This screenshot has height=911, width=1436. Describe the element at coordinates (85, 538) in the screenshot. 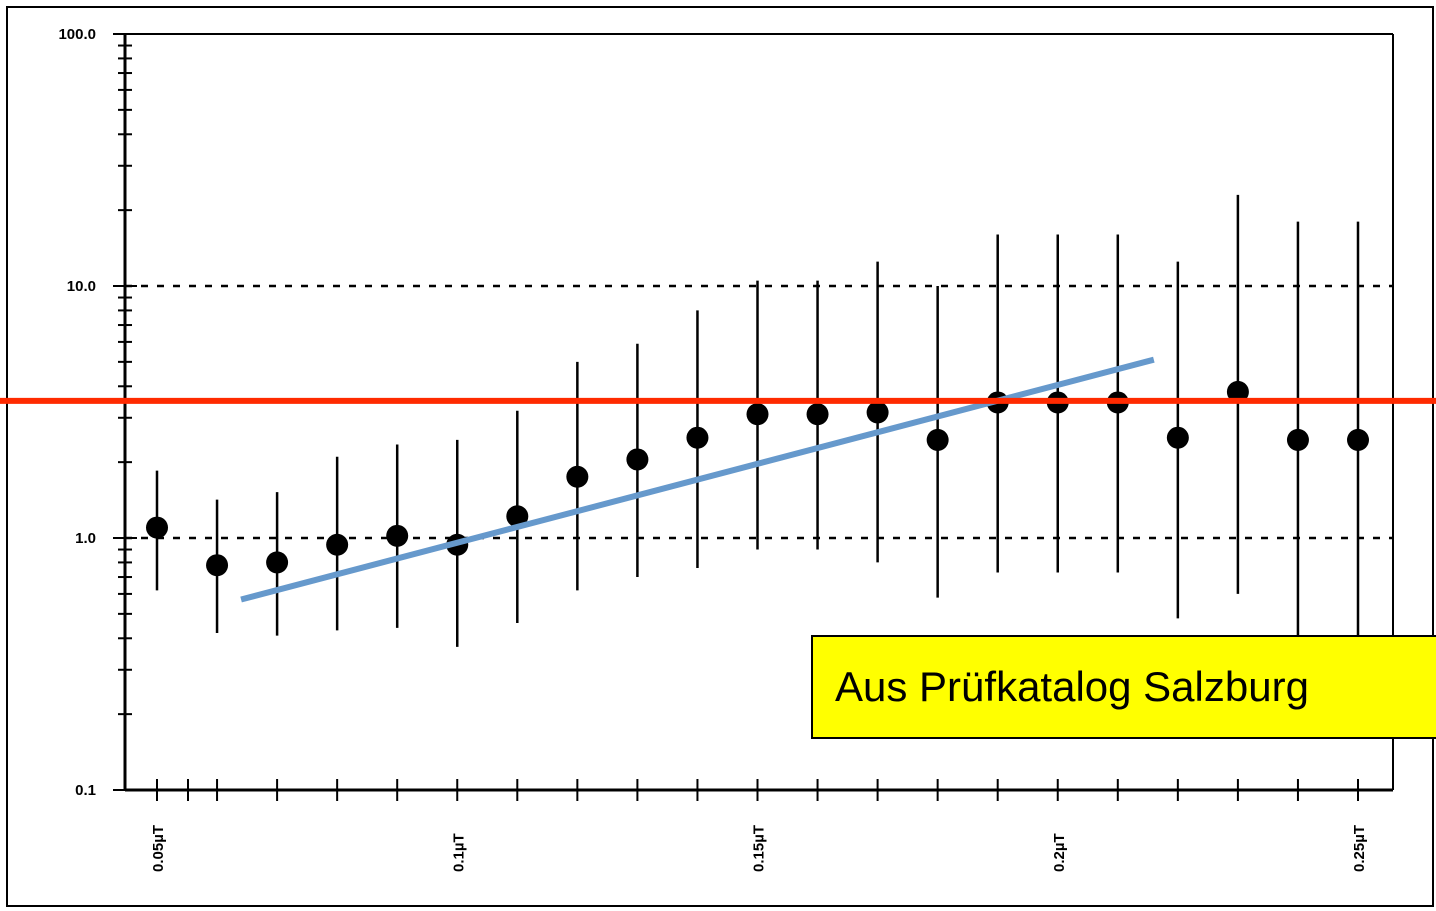

I see `y-tick-label: 1.0` at that location.